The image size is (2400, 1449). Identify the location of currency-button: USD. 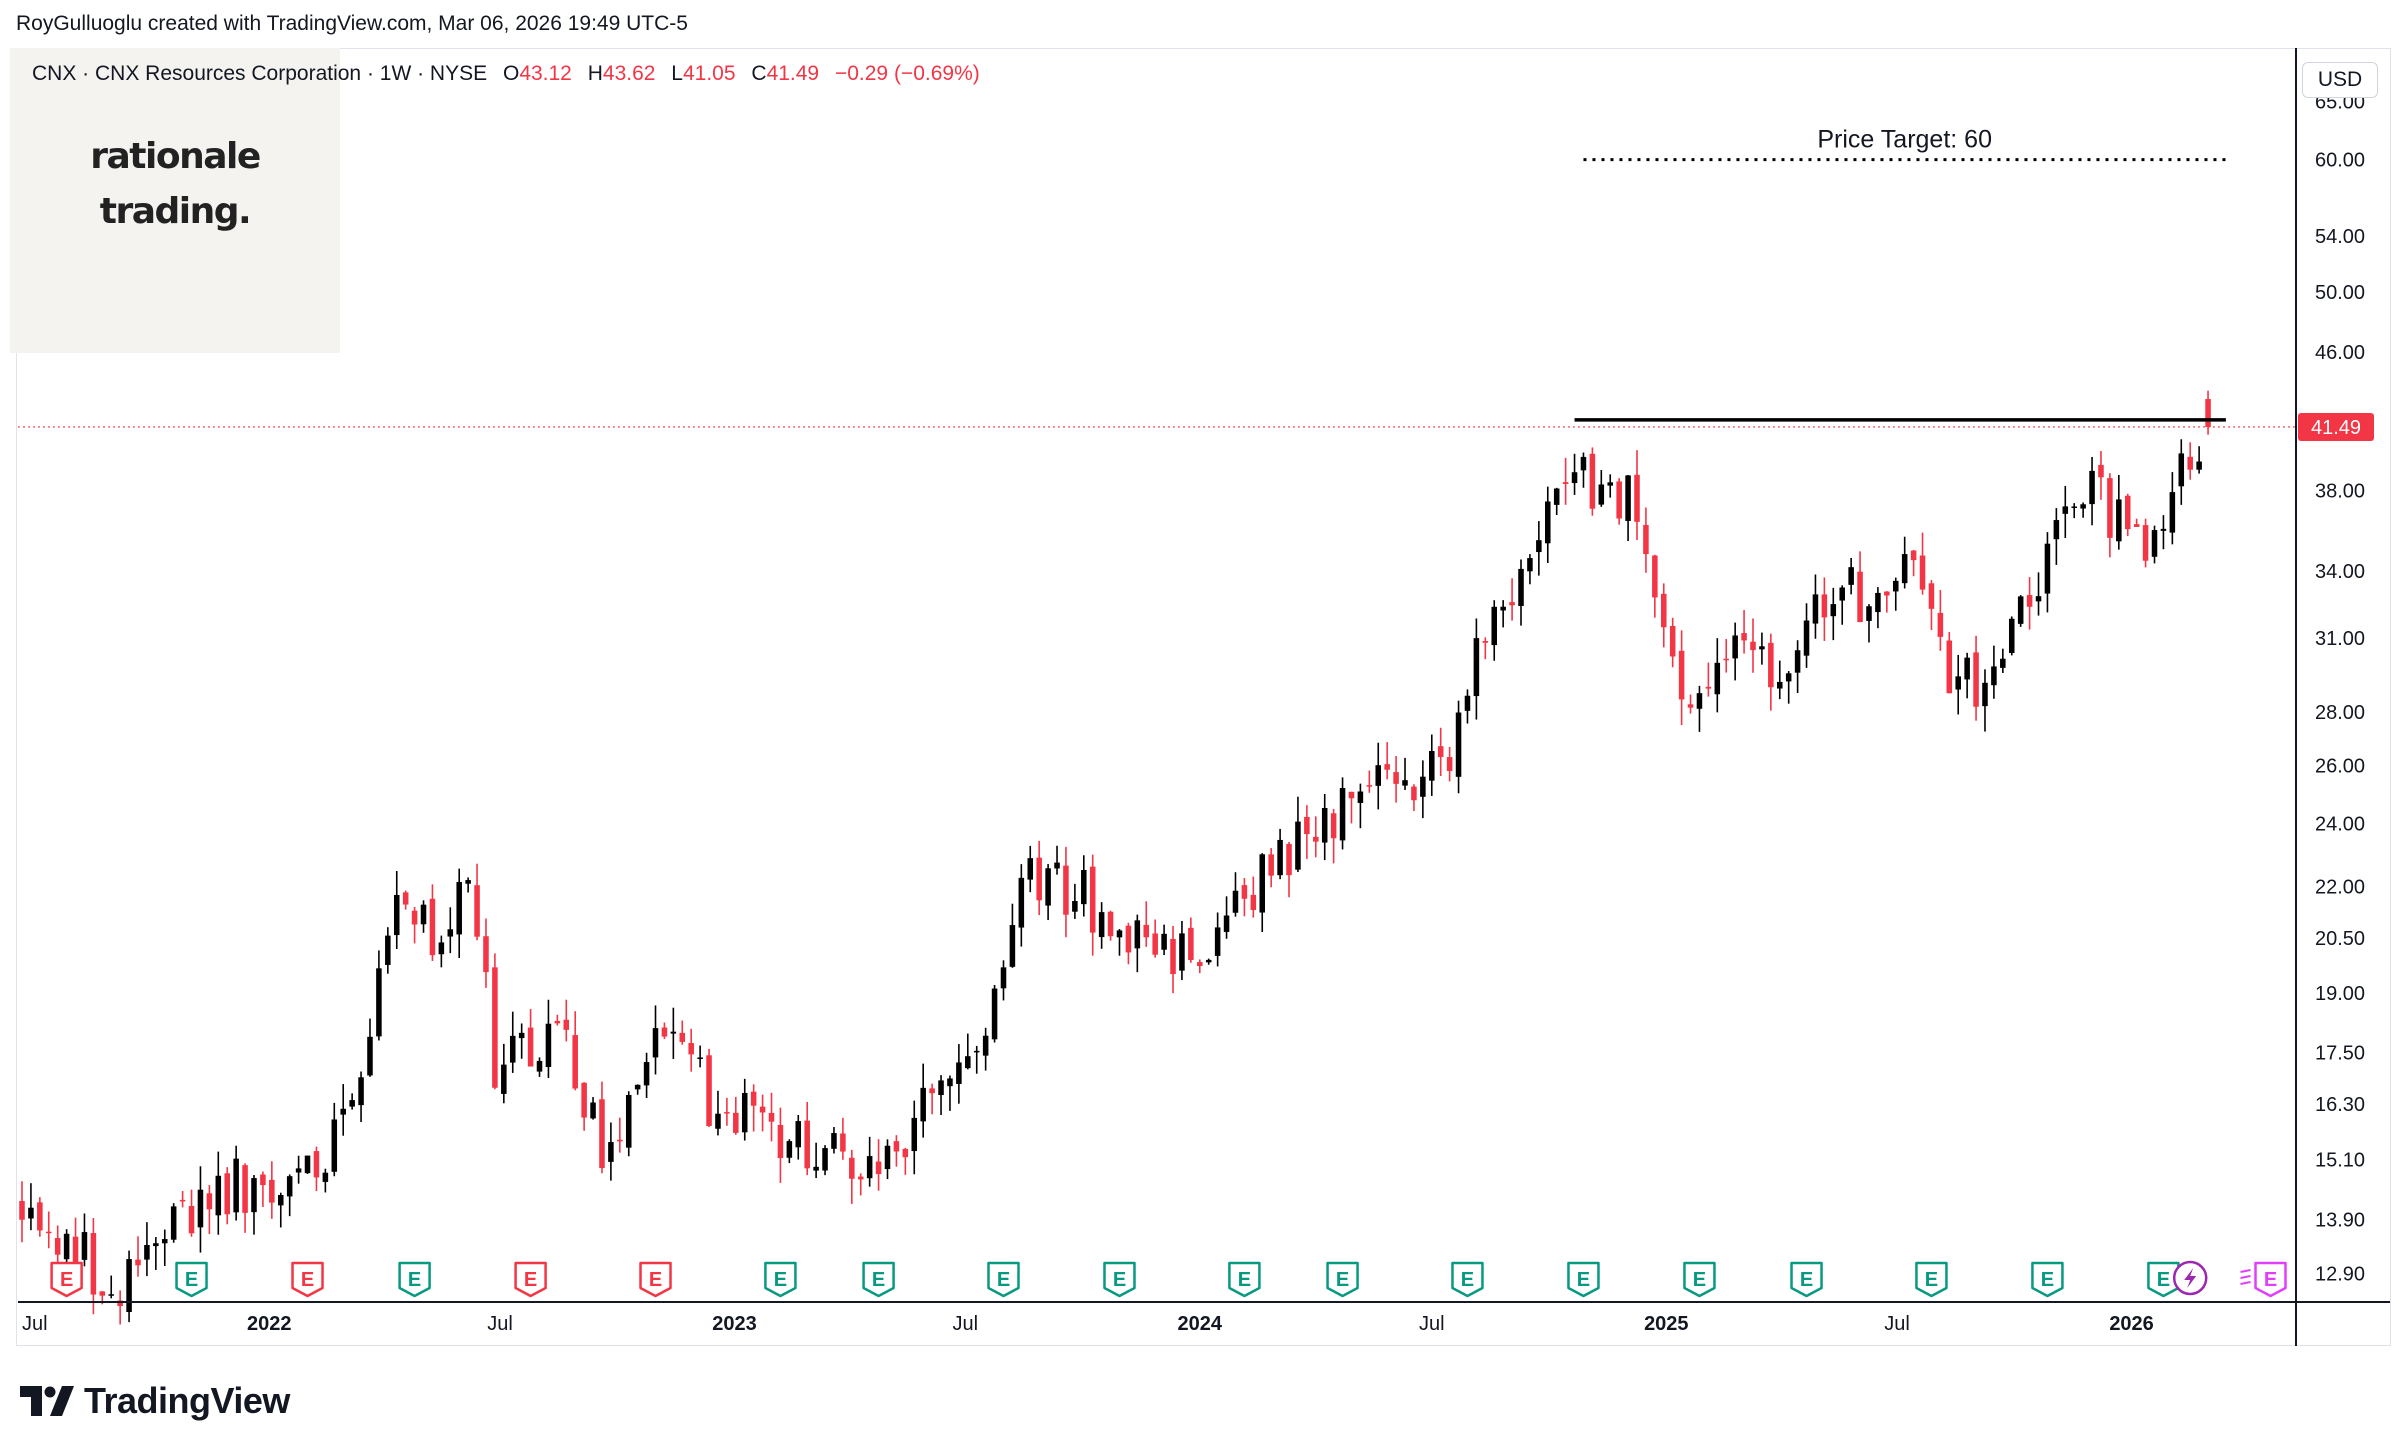
(2340, 80).